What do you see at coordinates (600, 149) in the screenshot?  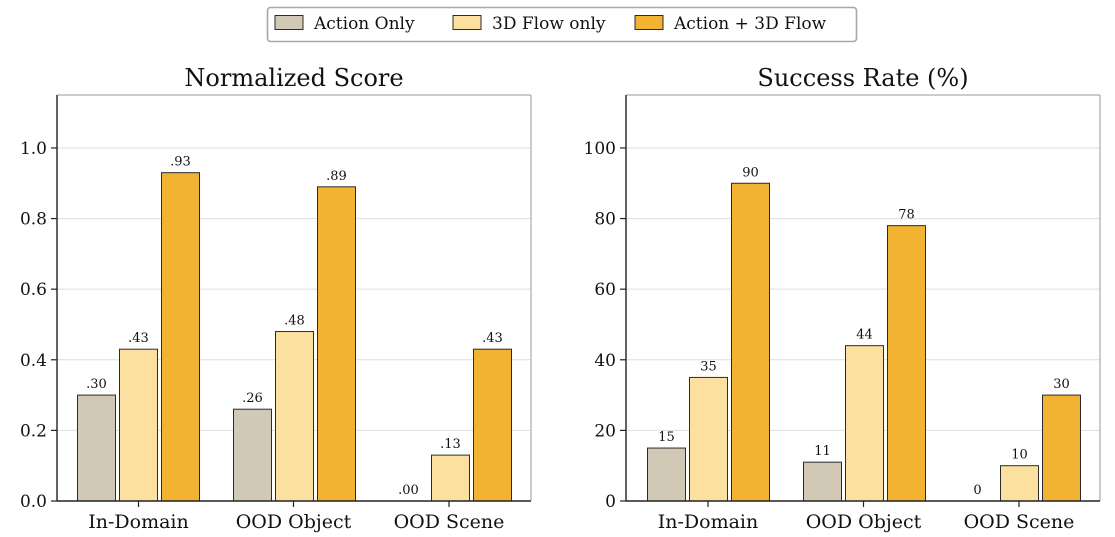 I see `y-tick-label: 100` at bounding box center [600, 149].